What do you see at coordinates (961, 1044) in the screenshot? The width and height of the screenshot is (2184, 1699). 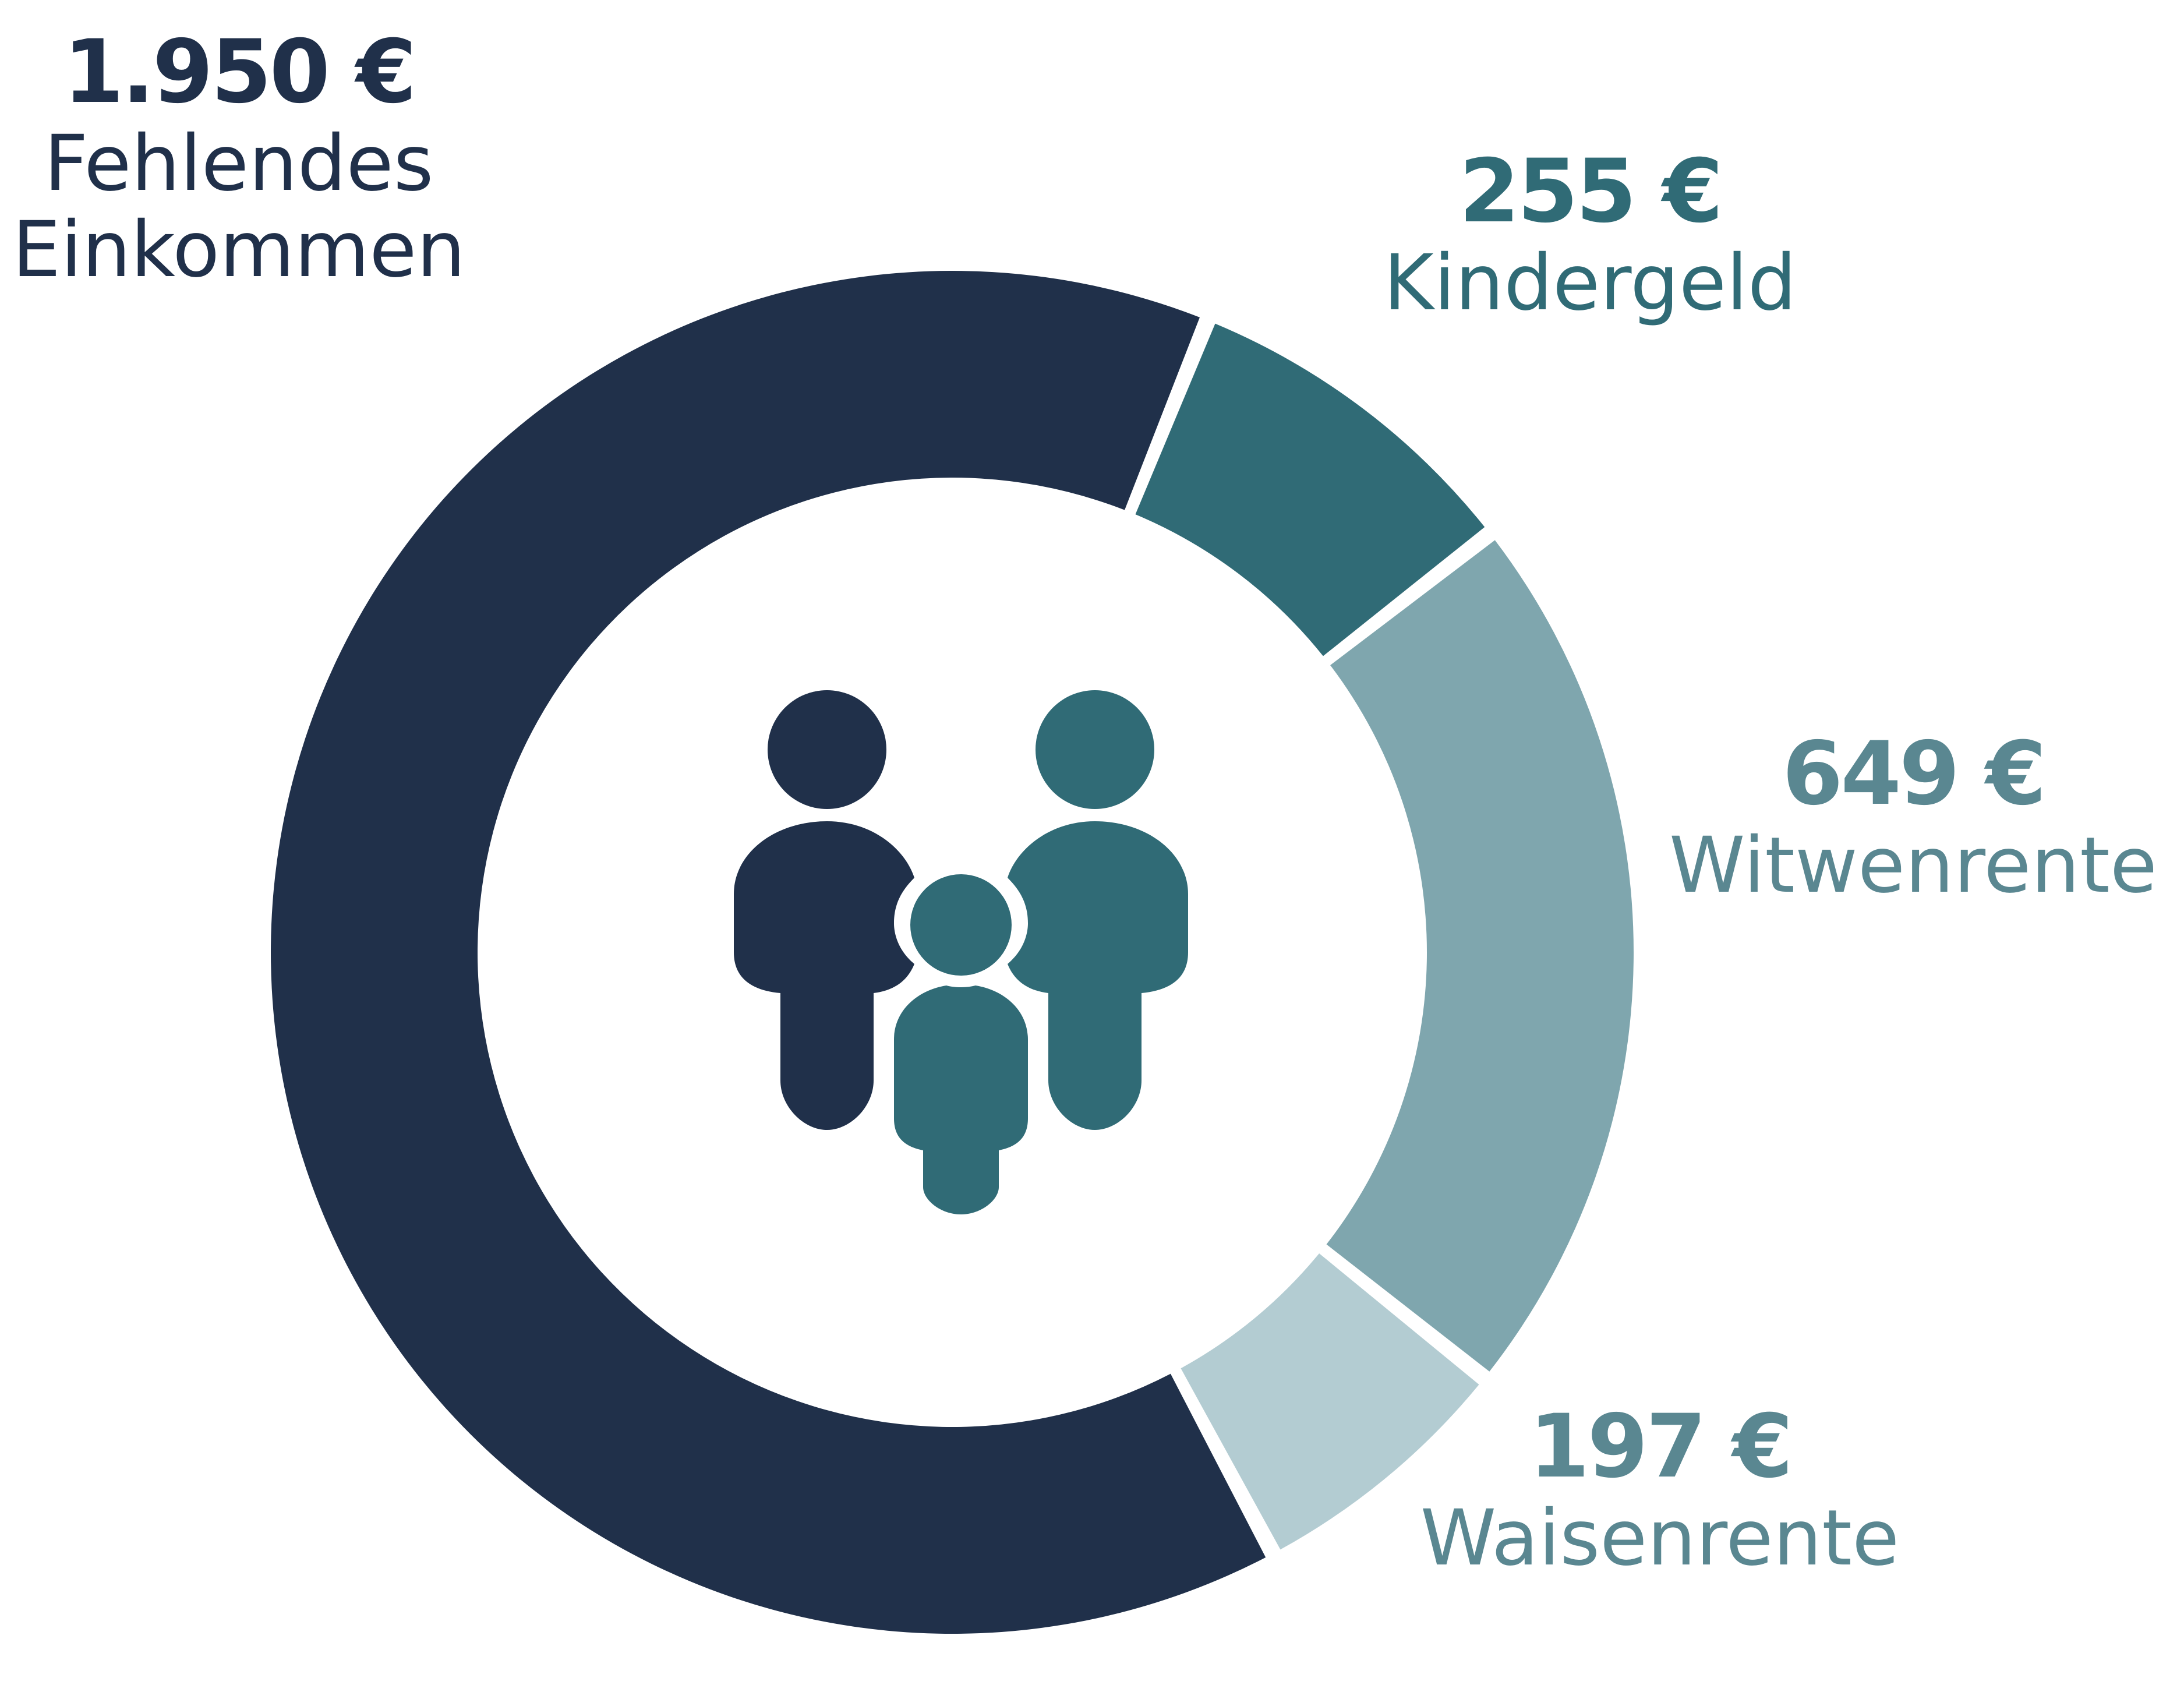 I see `child-figure` at bounding box center [961, 1044].